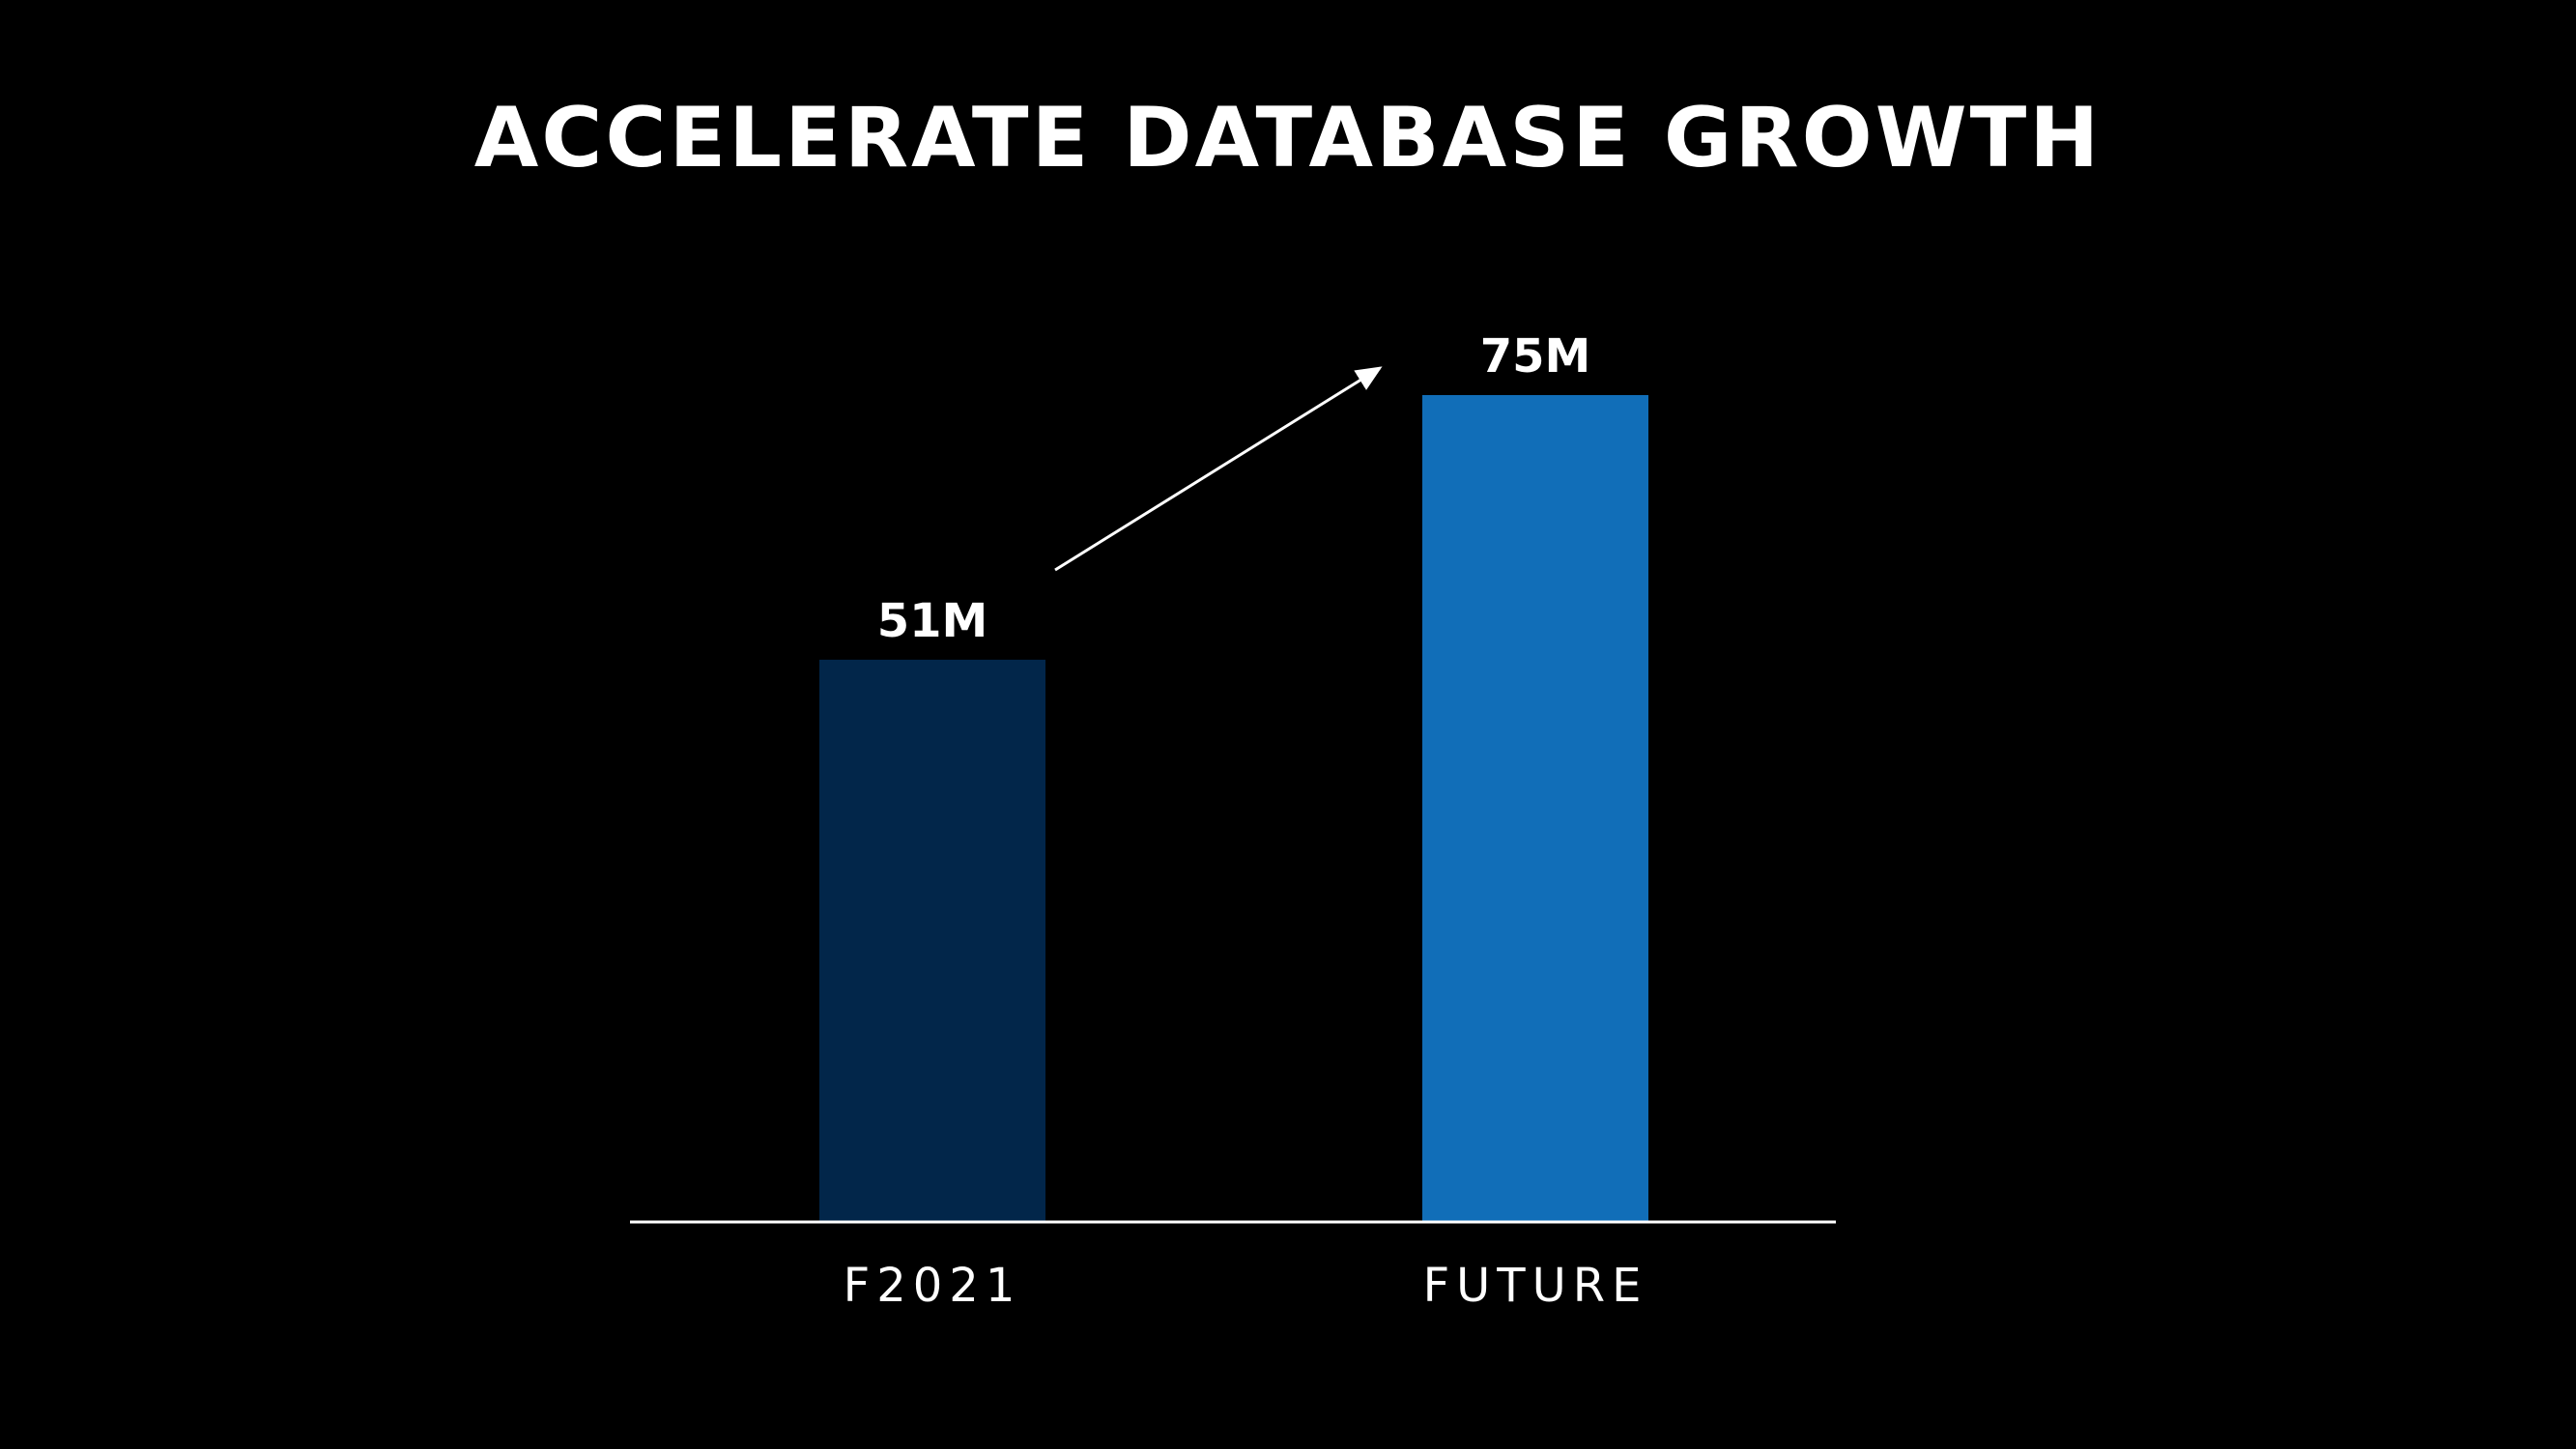 This screenshot has width=2576, height=1449. I want to click on category-label: FUTURE, so click(1536, 1286).